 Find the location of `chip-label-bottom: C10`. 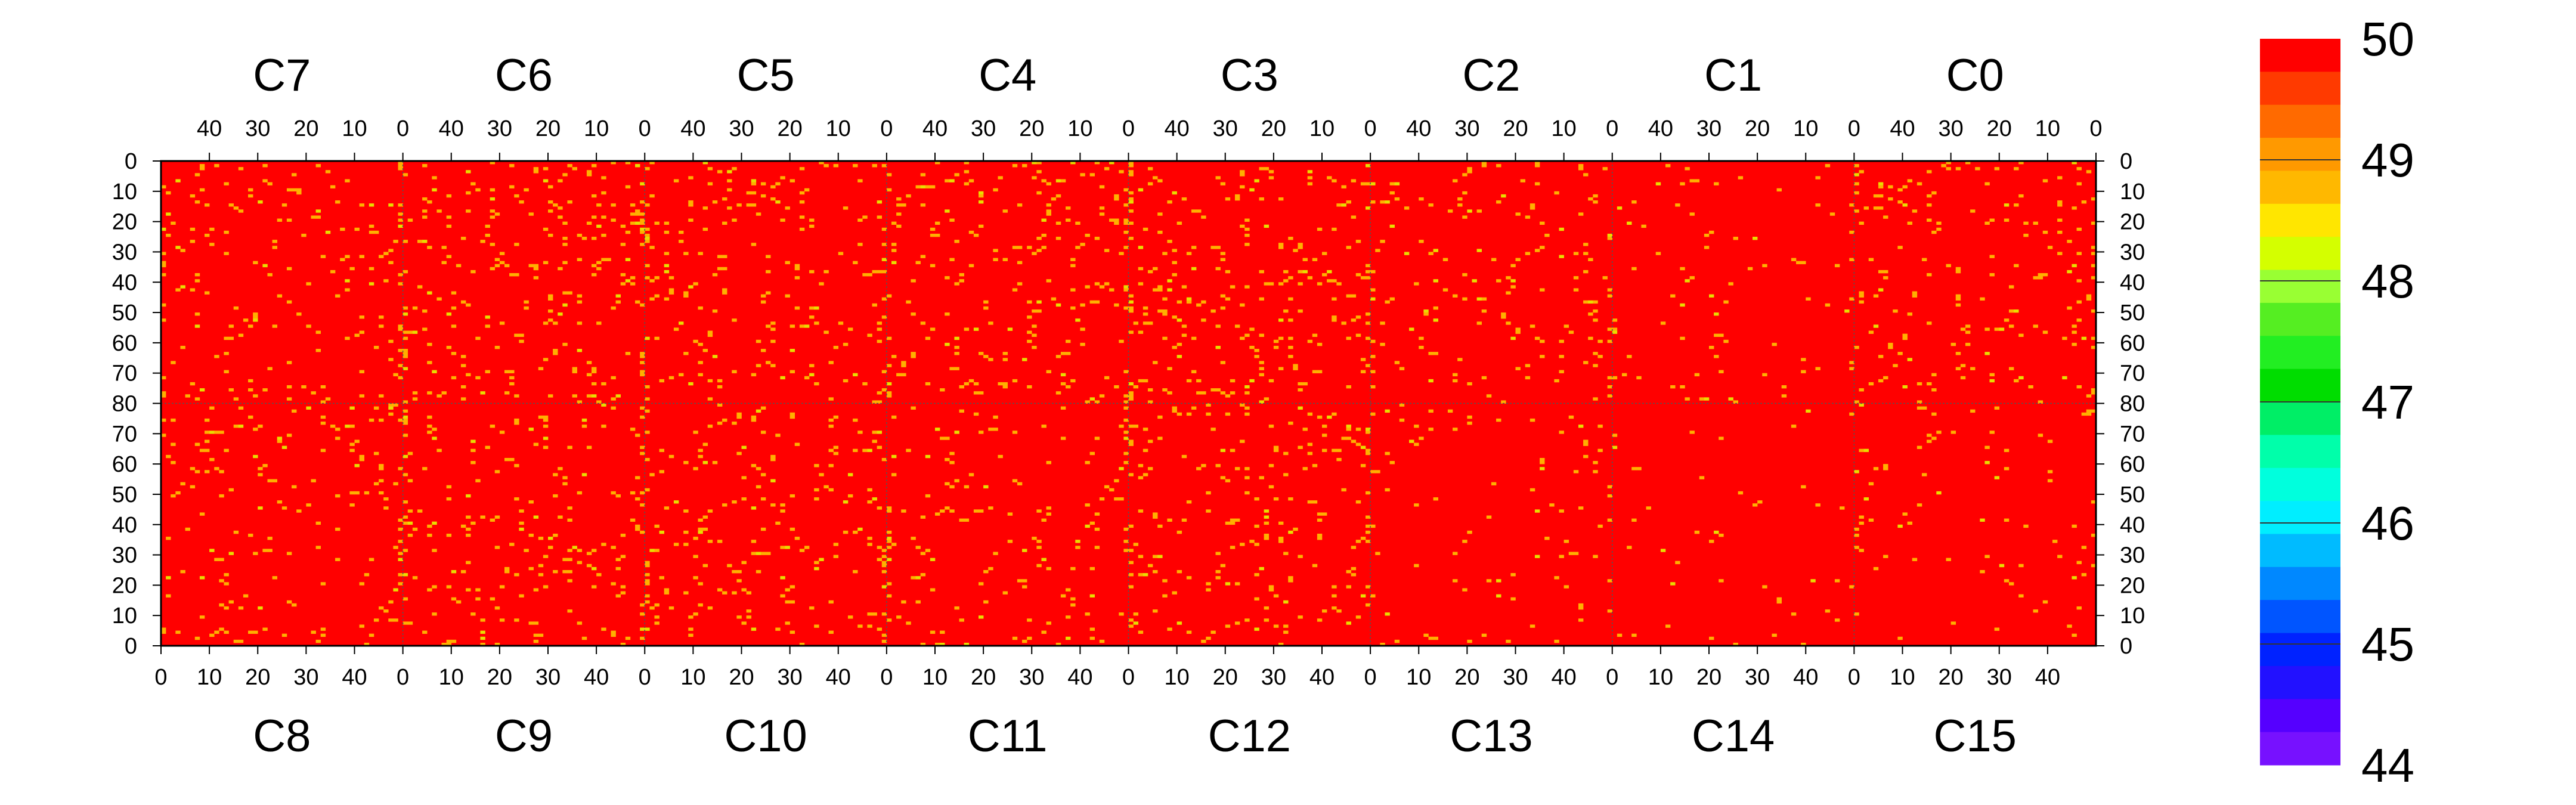

chip-label-bottom: C10 is located at coordinates (765, 736).